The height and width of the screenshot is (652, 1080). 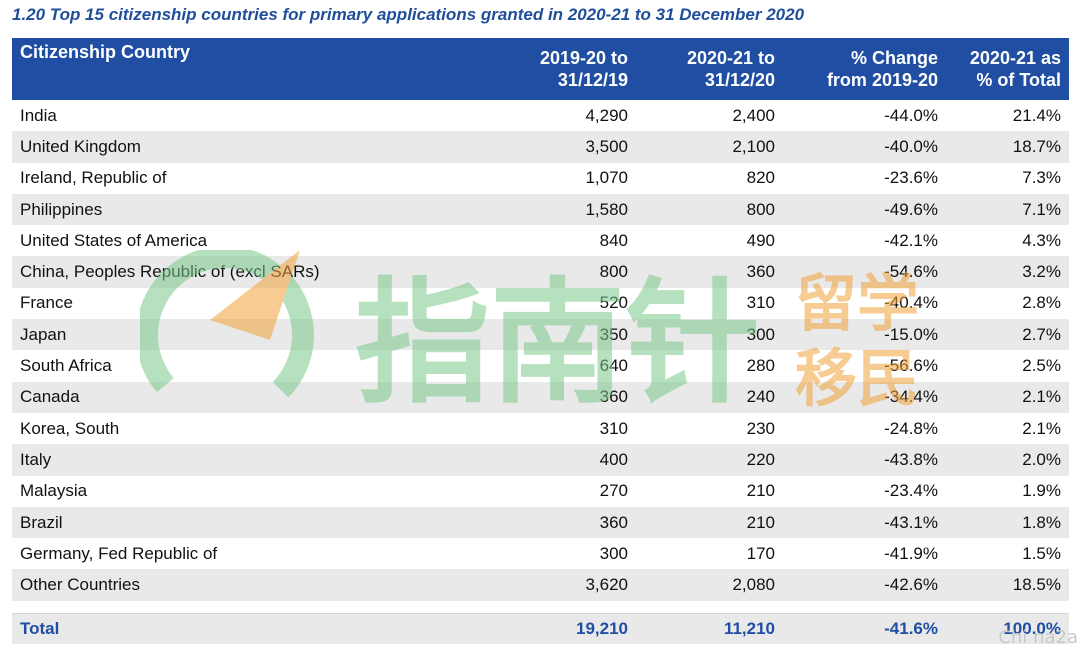 What do you see at coordinates (255, 628) in the screenshot?
I see `total-label: Total` at bounding box center [255, 628].